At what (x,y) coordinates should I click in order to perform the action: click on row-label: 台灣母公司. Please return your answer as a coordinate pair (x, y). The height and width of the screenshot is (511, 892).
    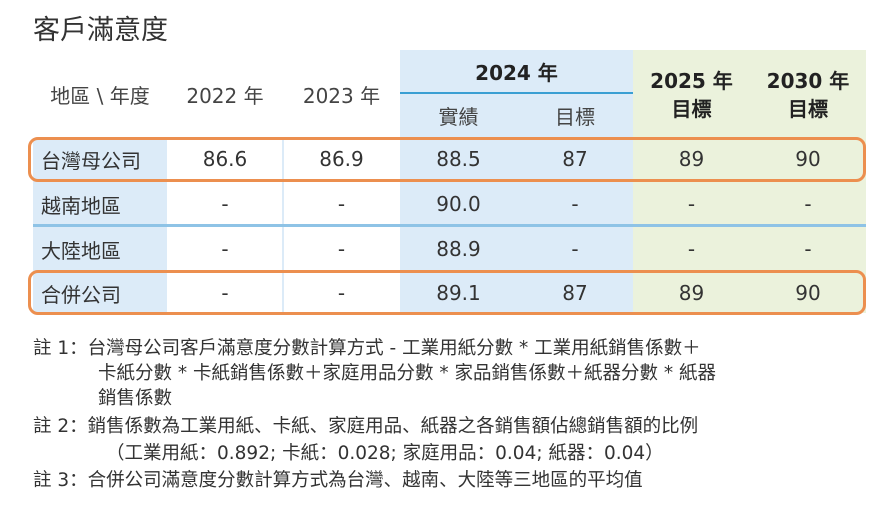
    Looking at the image, I should click on (91, 160).